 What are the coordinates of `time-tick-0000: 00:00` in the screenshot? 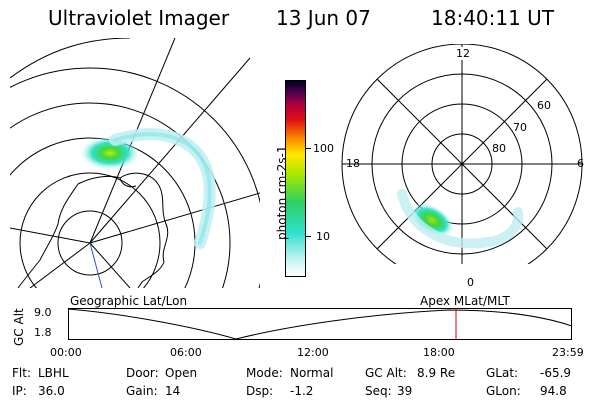 It's located at (66, 352).